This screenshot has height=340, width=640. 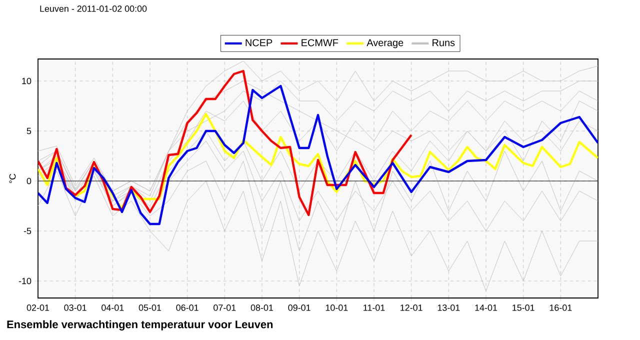 What do you see at coordinates (320, 42) in the screenshot?
I see `legend-label: ECMWF` at bounding box center [320, 42].